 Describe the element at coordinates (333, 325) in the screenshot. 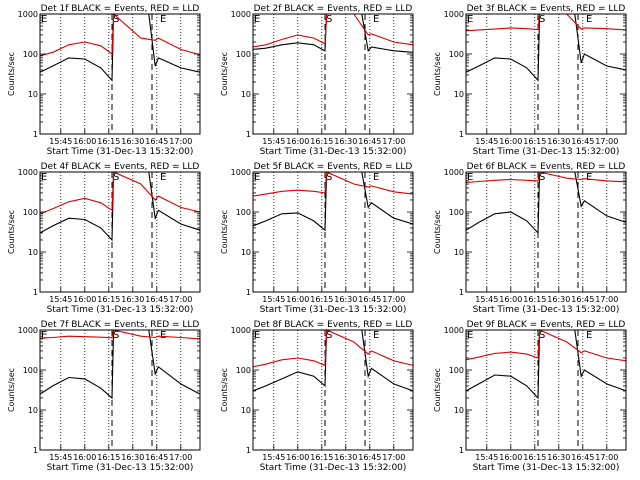

I see `panel-title: Det 8f BLACK = Events, RED = LLD` at that location.